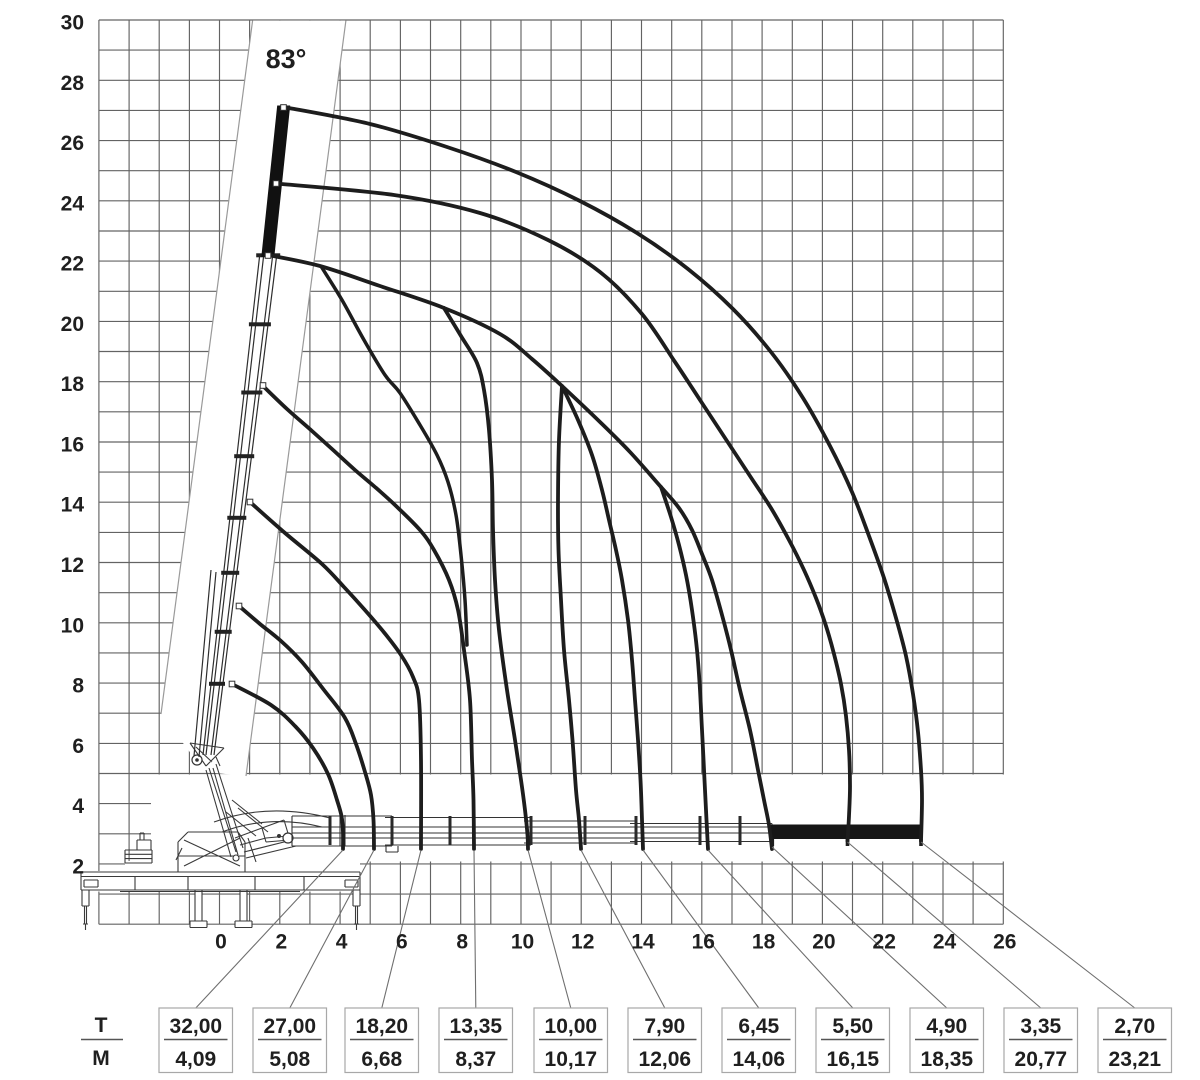 Image resolution: width=1200 pixels, height=1080 pixels. Describe the element at coordinates (571, 1059) in the screenshot. I see `svg-text: 10,17` at that location.